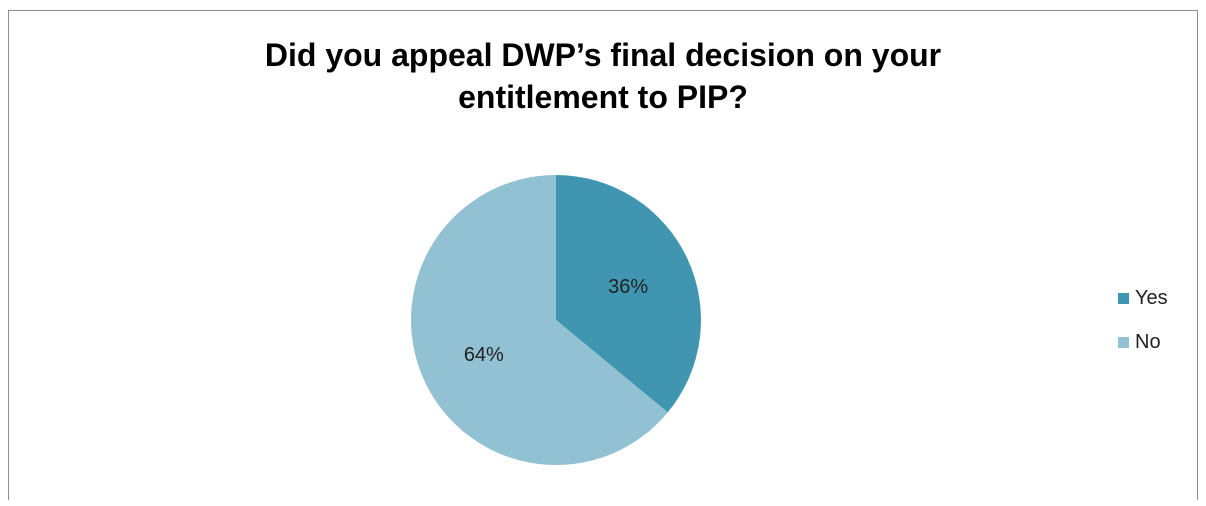  I want to click on pie-slice-yes, so click(628, 294).